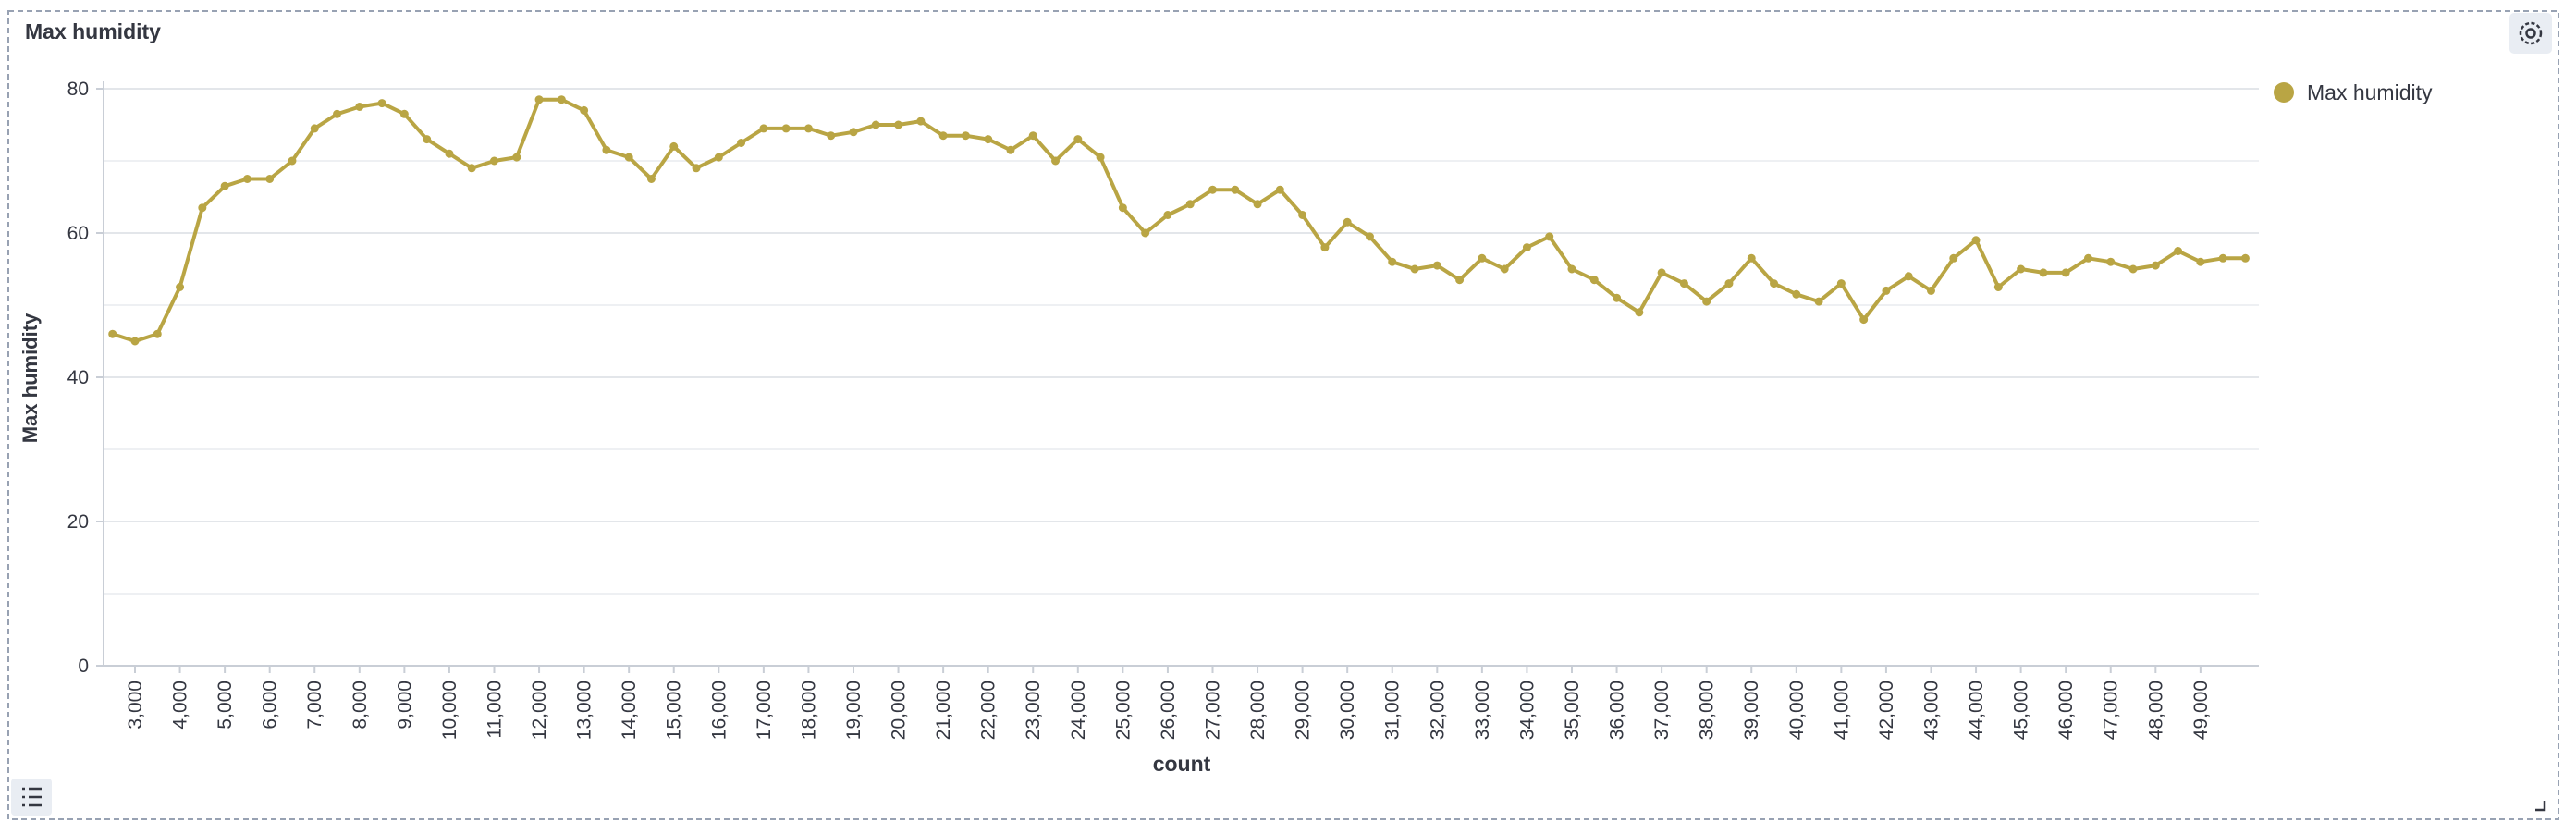 Image resolution: width=2576 pixels, height=834 pixels. Describe the element at coordinates (539, 710) in the screenshot. I see `x-tick-label: 12,000` at that location.